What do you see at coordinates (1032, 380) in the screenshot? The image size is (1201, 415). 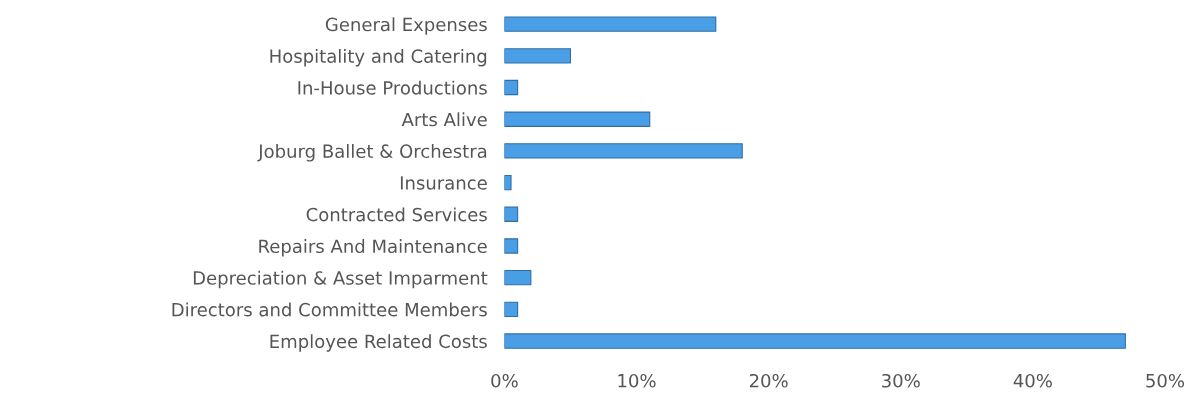 I see `x-tick-label: 40%` at bounding box center [1032, 380].